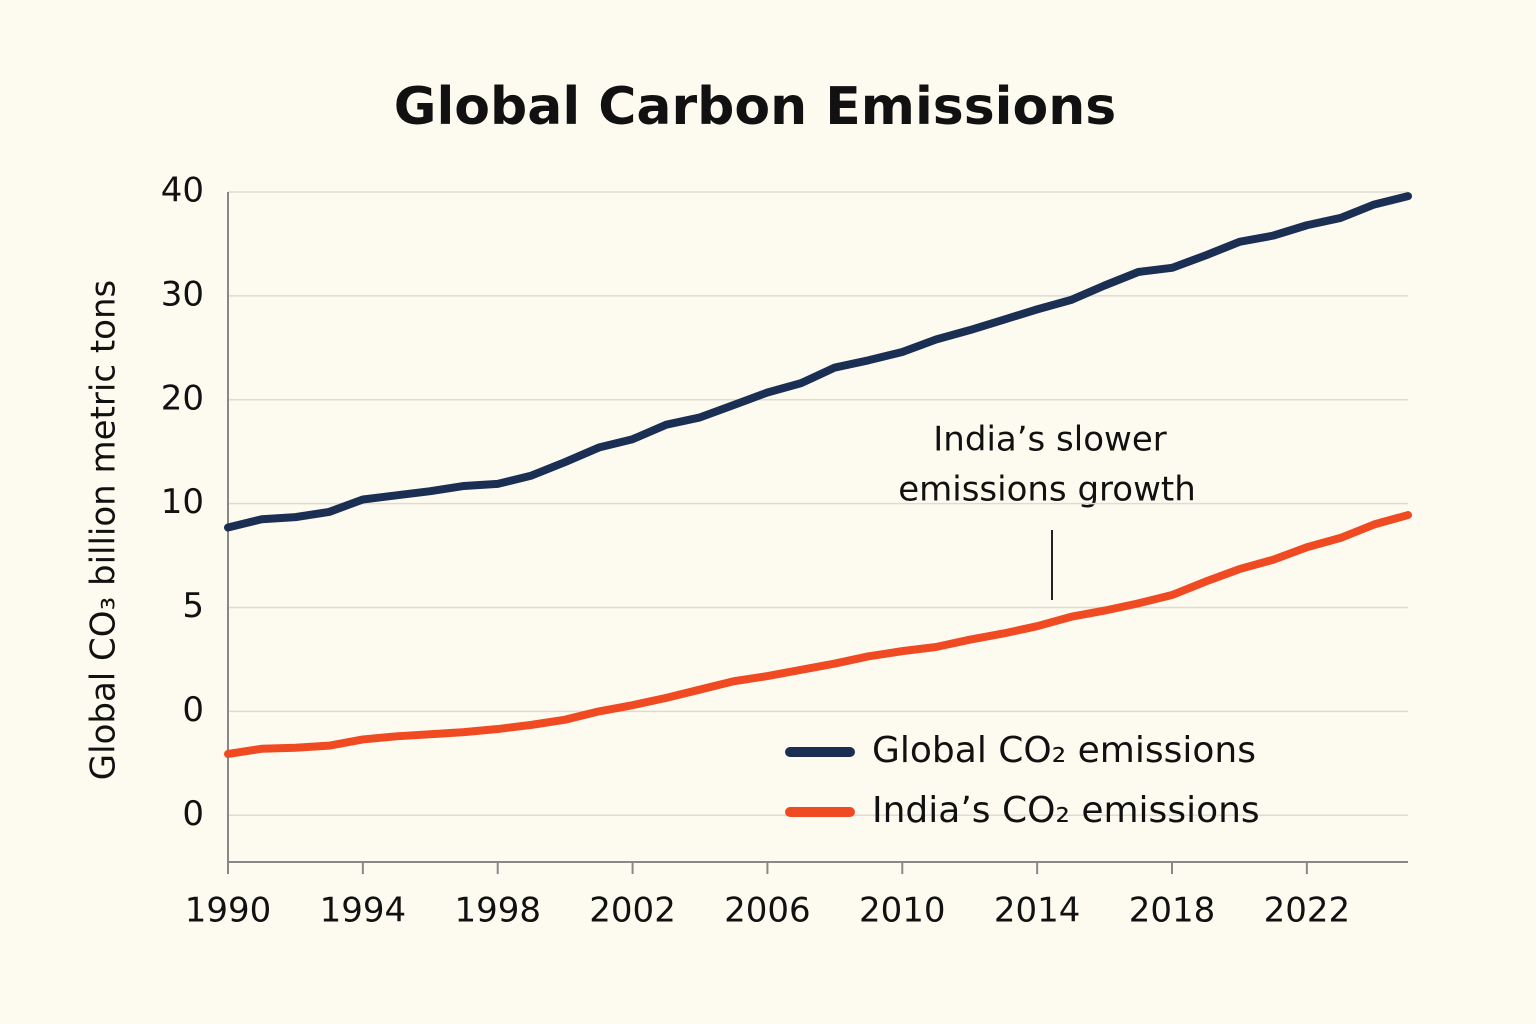 Image resolution: width=1536 pixels, height=1024 pixels. Describe the element at coordinates (104, 530) in the screenshot. I see `y-axis-label: Global CO₃ billion metric tons` at that location.